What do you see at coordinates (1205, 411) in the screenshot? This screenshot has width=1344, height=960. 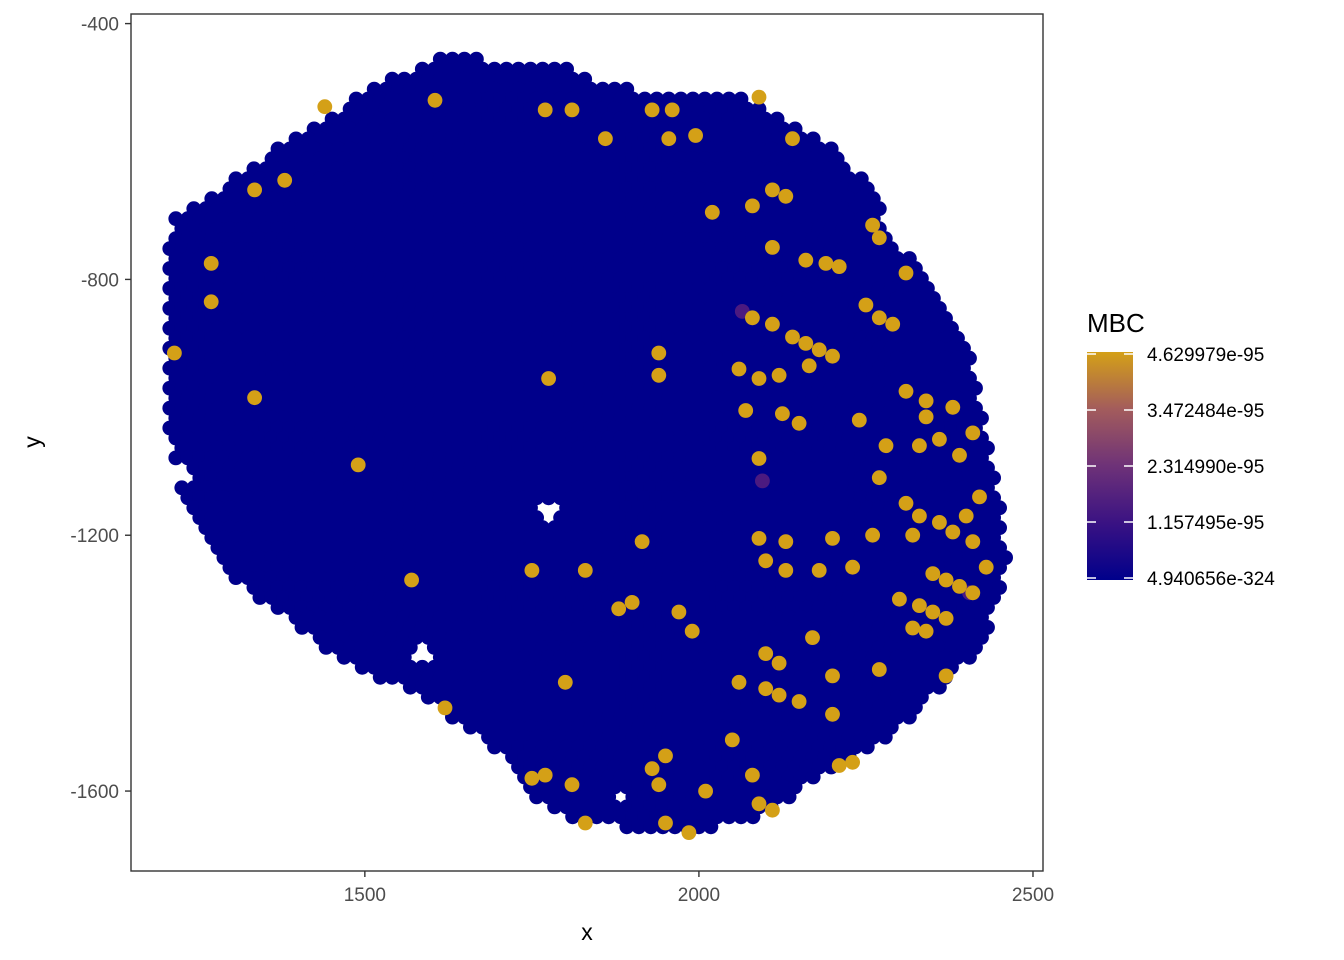 I see `legend-break-label: 3.472484e-95` at bounding box center [1205, 411].